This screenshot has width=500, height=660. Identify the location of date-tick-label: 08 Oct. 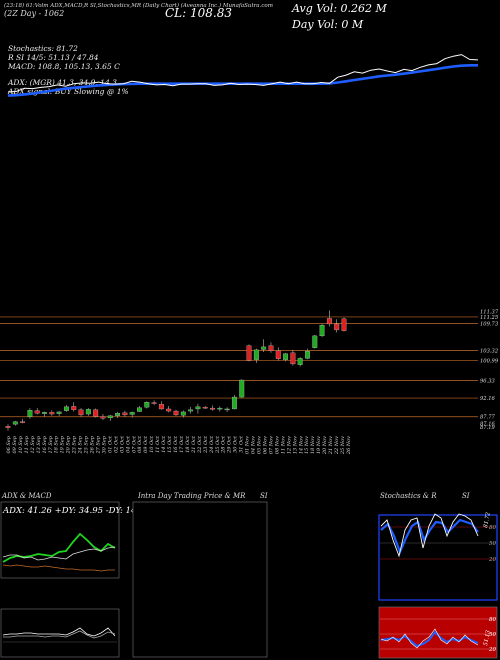
(140, 444).